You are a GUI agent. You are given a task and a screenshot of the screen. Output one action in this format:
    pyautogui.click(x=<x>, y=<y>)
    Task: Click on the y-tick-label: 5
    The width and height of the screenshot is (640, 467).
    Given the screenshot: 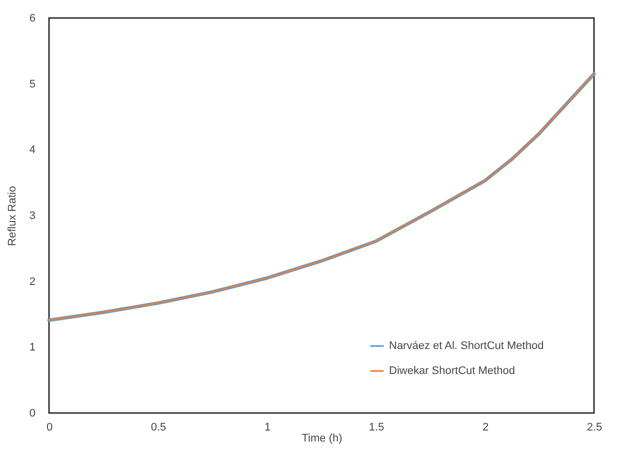 What is the action you would take?
    pyautogui.click(x=32, y=84)
    